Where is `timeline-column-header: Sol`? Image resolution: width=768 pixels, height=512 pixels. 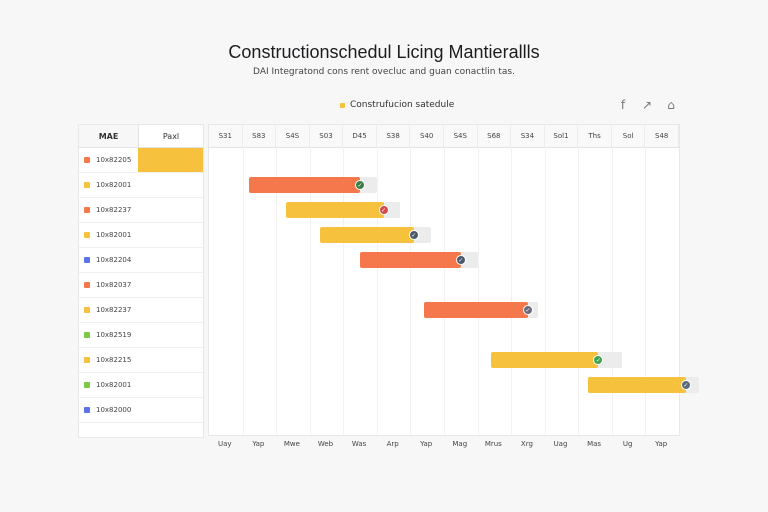
timeline-column-header: Sol is located at coordinates (629, 136).